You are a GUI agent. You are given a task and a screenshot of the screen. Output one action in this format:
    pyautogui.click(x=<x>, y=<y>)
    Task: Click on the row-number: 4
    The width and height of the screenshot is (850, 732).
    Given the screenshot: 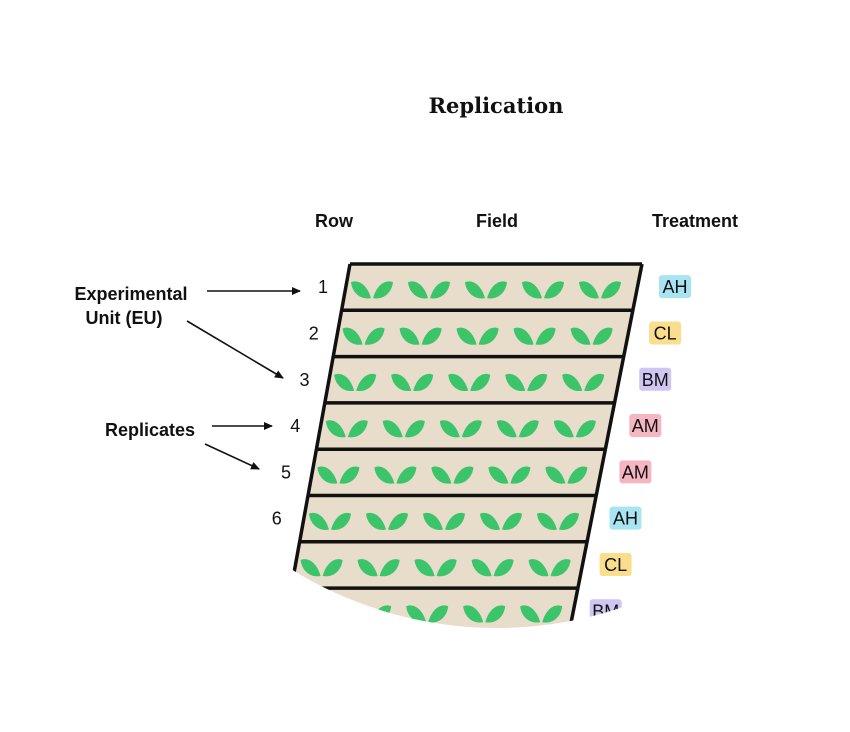 What is the action you would take?
    pyautogui.click(x=295, y=426)
    